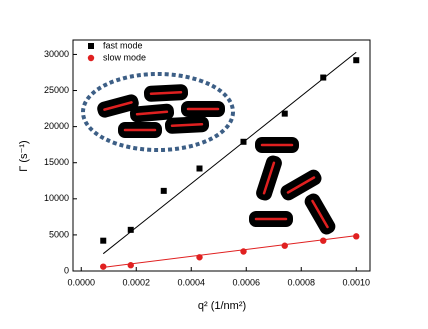 This screenshot has height=329, width=428. Describe the element at coordinates (24, 155) in the screenshot. I see `y-axis-label: Γ (s⁻¹)` at that location.